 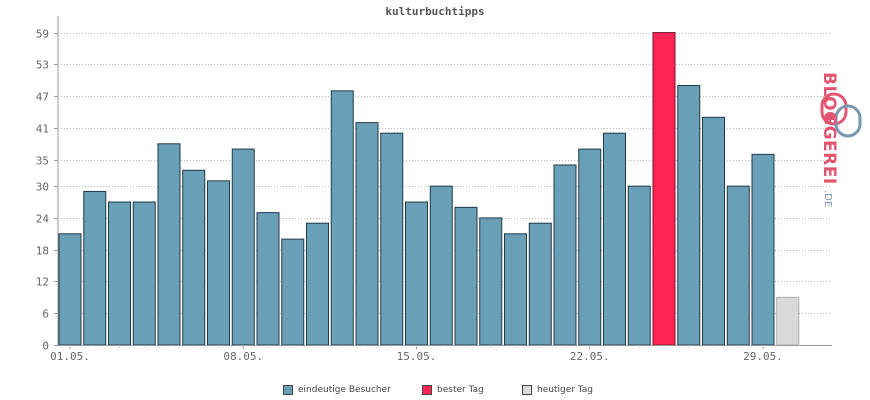 What do you see at coordinates (565, 390) in the screenshot?
I see `legend-label-today: heutiger Tag` at bounding box center [565, 390].